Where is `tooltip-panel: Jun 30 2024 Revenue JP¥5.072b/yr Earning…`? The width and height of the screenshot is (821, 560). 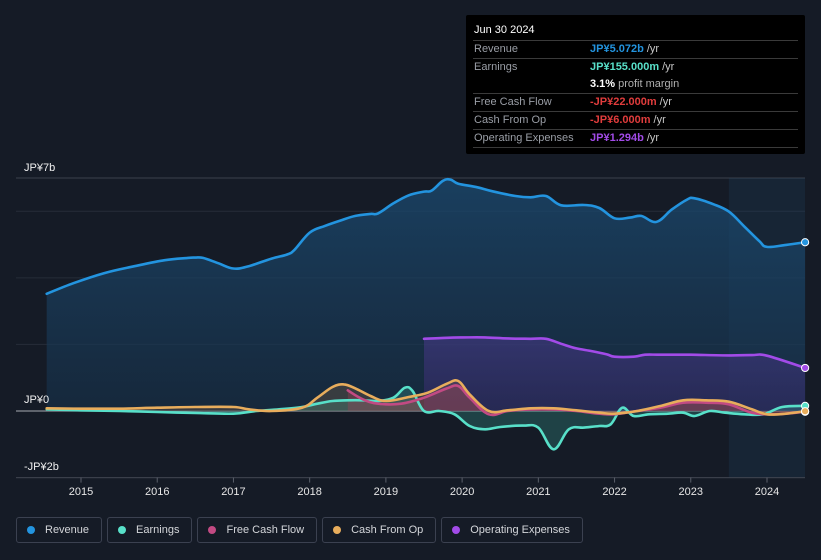
tooltip-panel: Jun 30 2024 Revenue JP¥5.072b/yr Earning… is located at coordinates (635, 84).